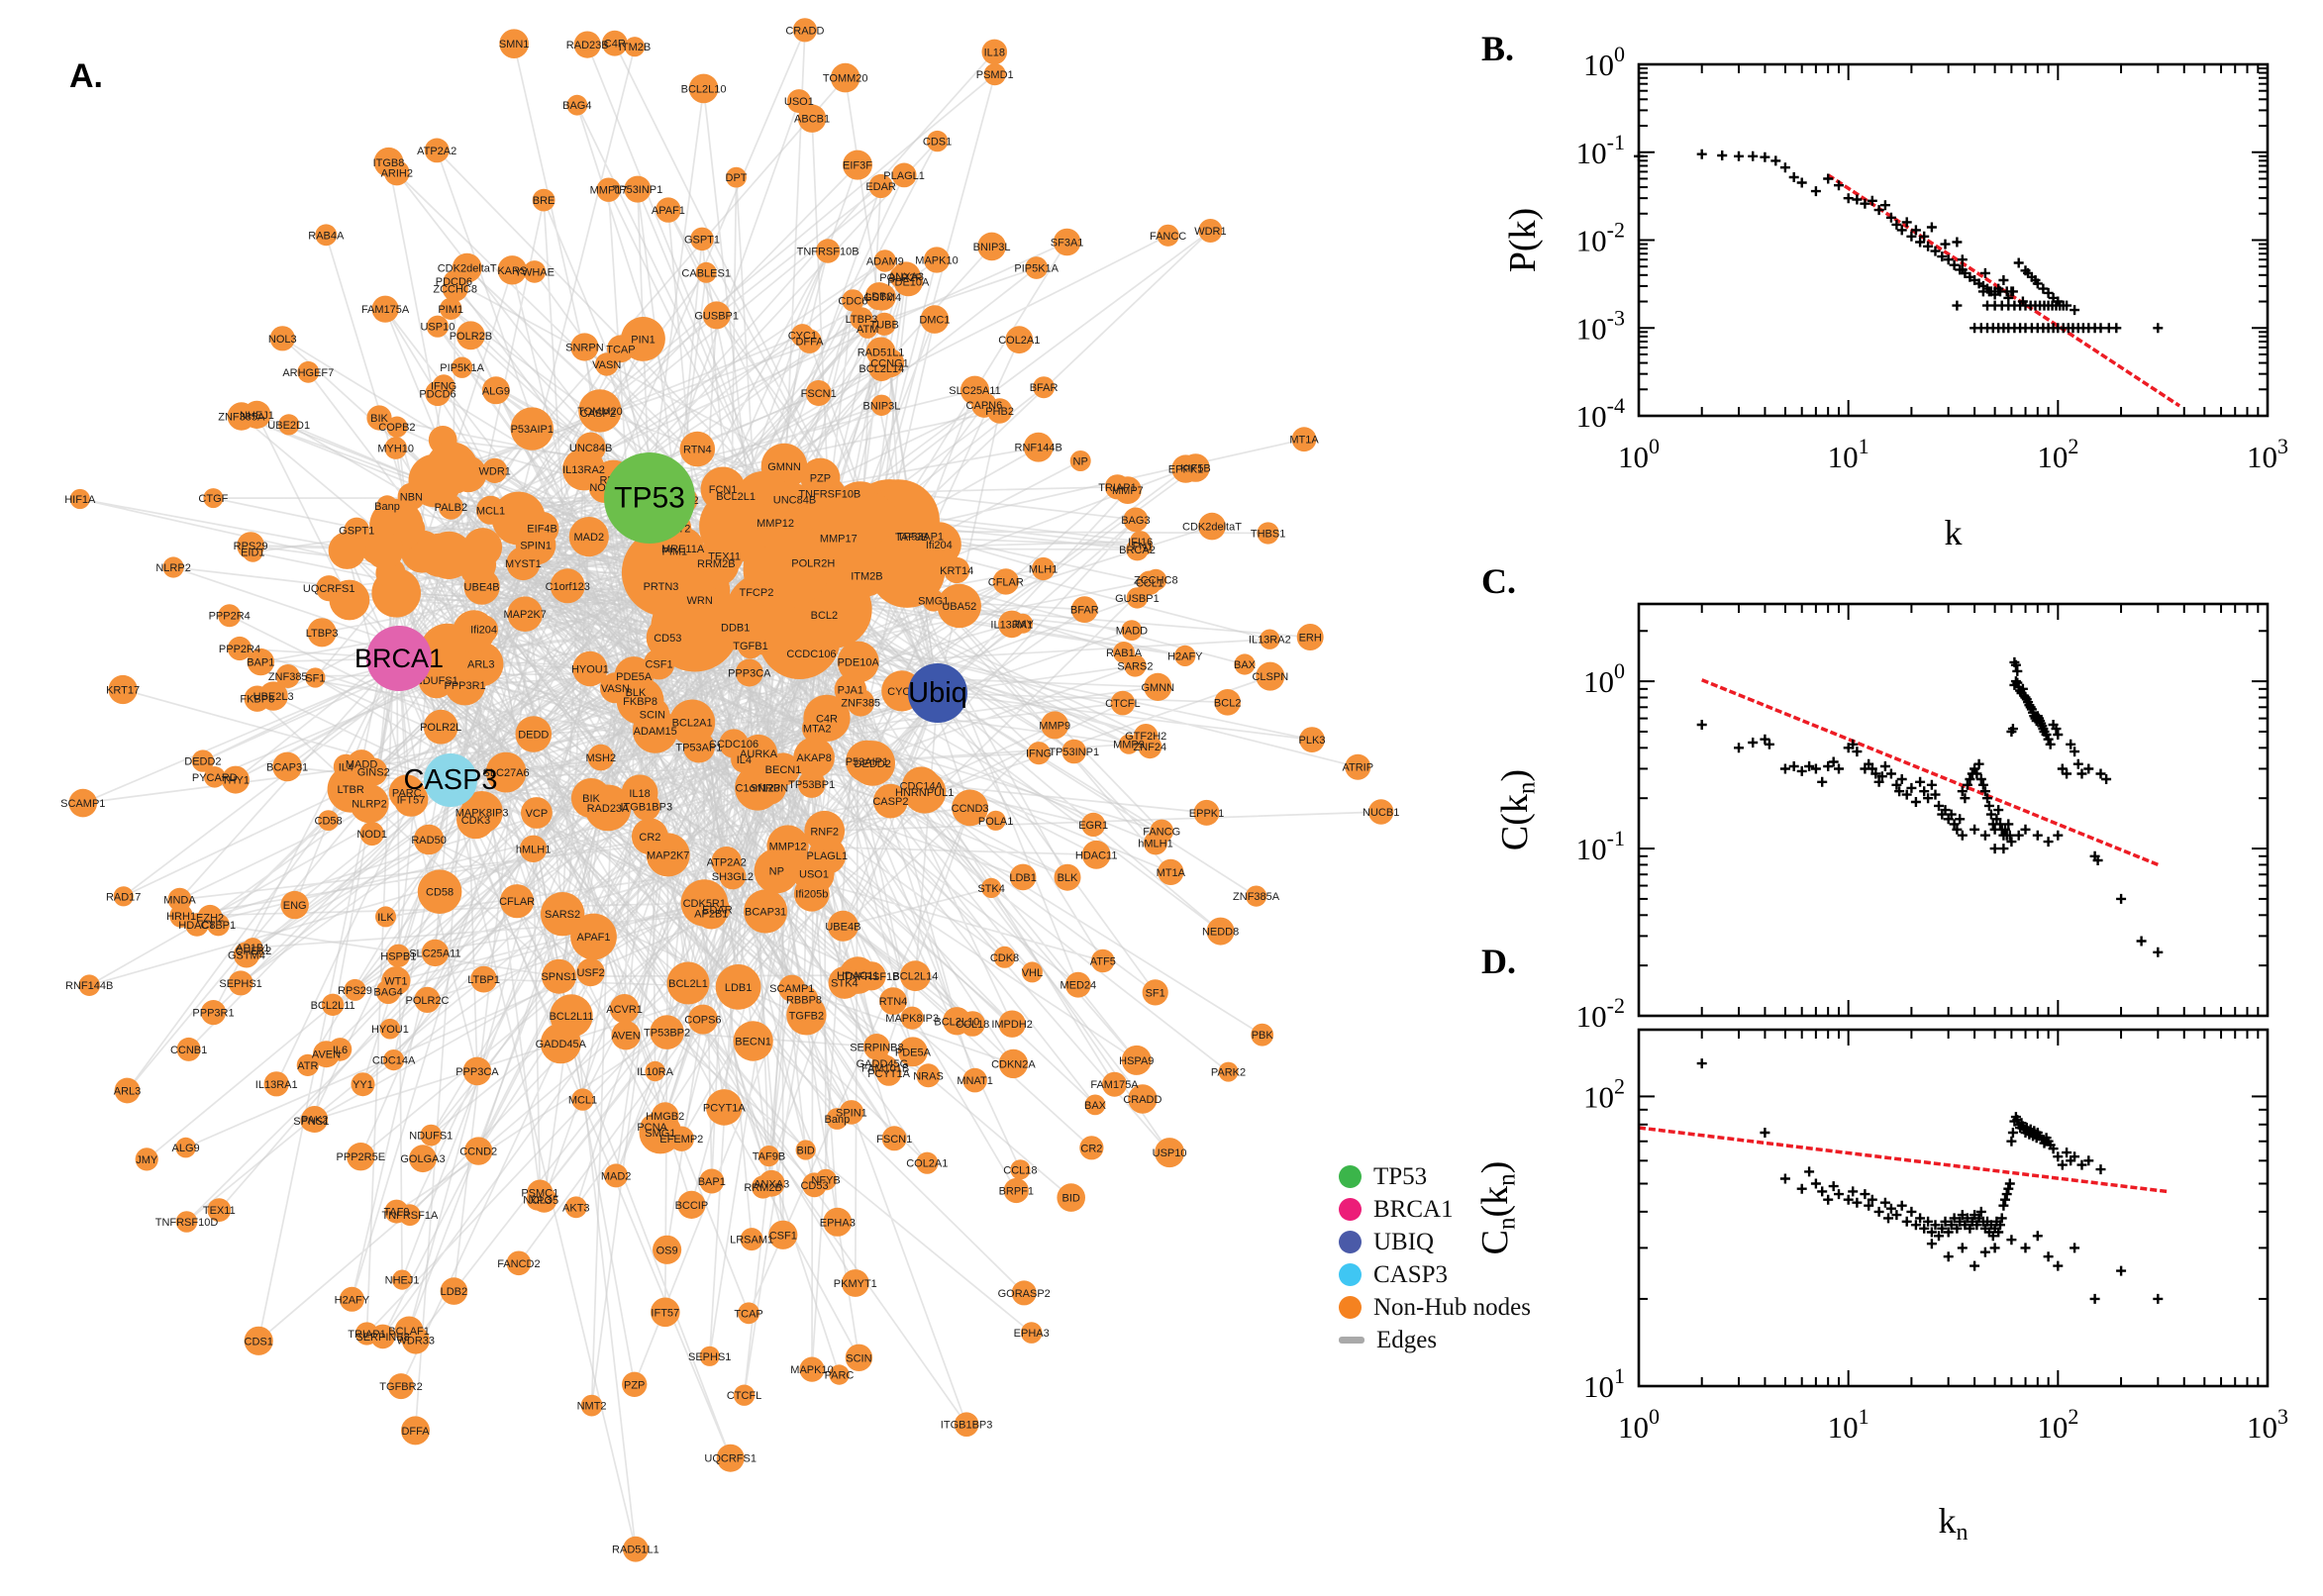 The height and width of the screenshot is (1596, 2323). Describe the element at coordinates (739, 988) in the screenshot. I see `svg-text: LDB1` at that location.